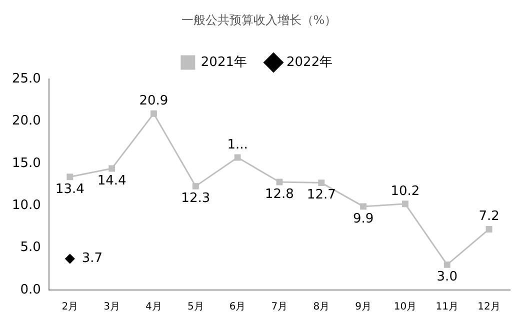 Image resolution: width=518 pixels, height=326 pixels. Describe the element at coordinates (30, 248) in the screenshot. I see `y-tick-label: 5.0` at that location.